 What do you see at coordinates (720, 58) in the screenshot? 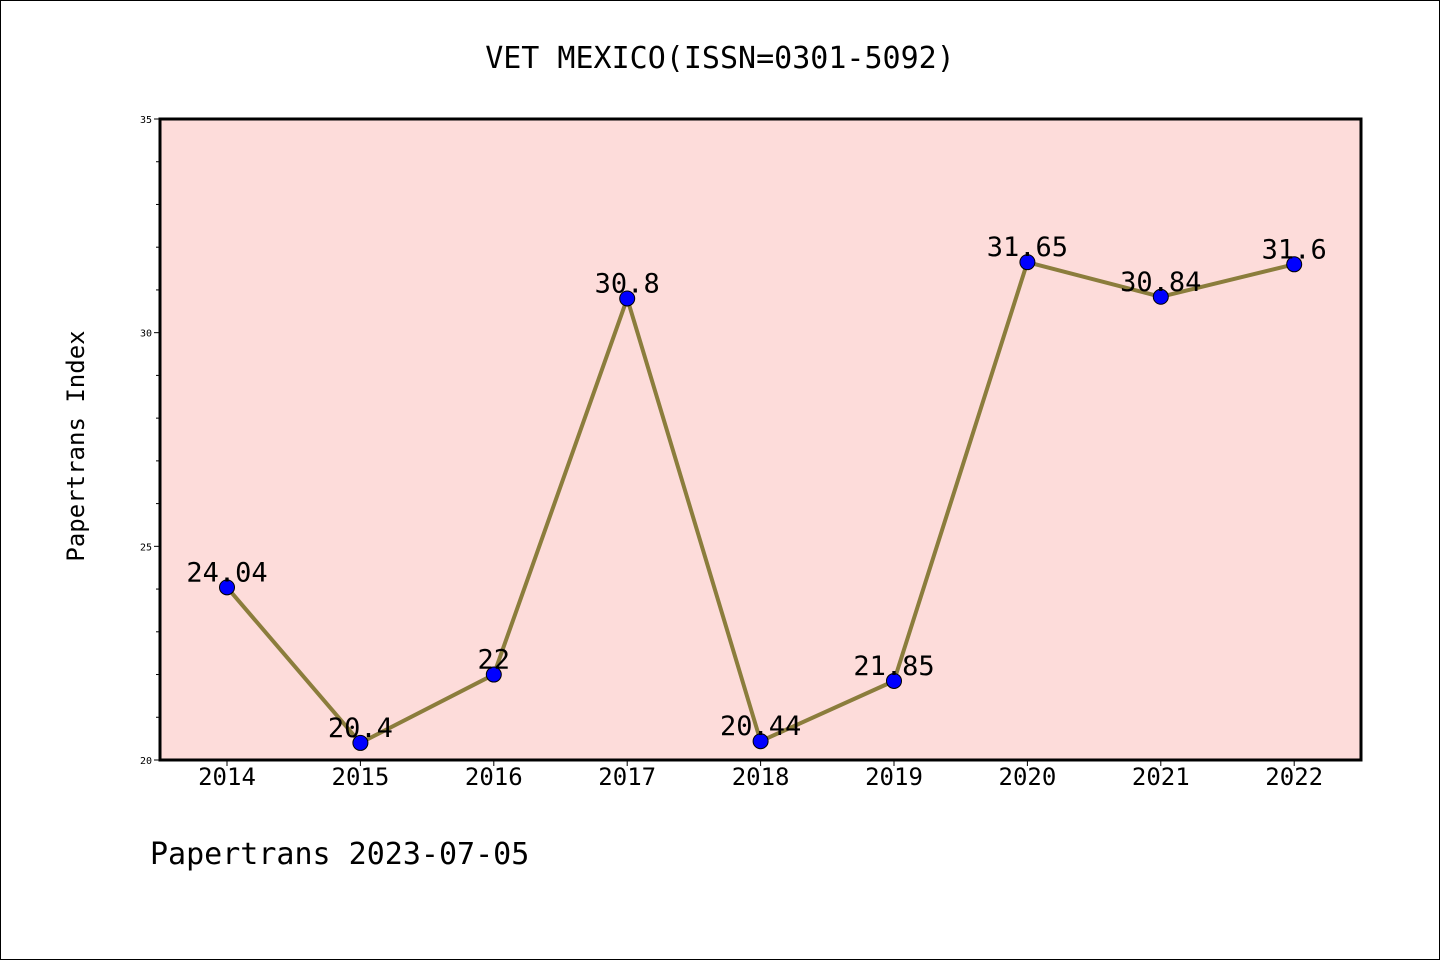
I see `chart-title: VET MEXICO(ISSN=0301-5092)` at bounding box center [720, 58].